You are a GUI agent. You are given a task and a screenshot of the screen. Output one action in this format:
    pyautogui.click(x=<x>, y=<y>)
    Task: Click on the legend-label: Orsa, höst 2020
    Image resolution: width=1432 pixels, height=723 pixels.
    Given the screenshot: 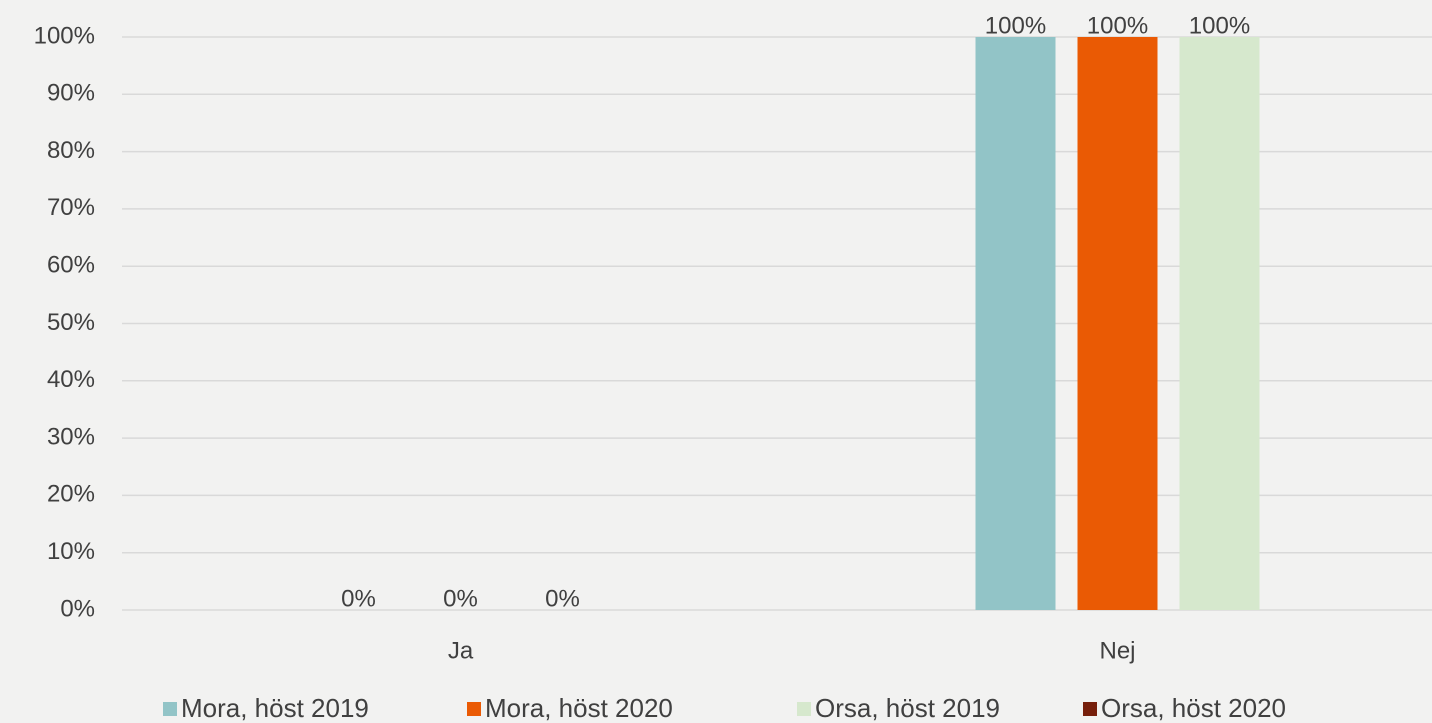 What is the action you would take?
    pyautogui.click(x=1193, y=708)
    